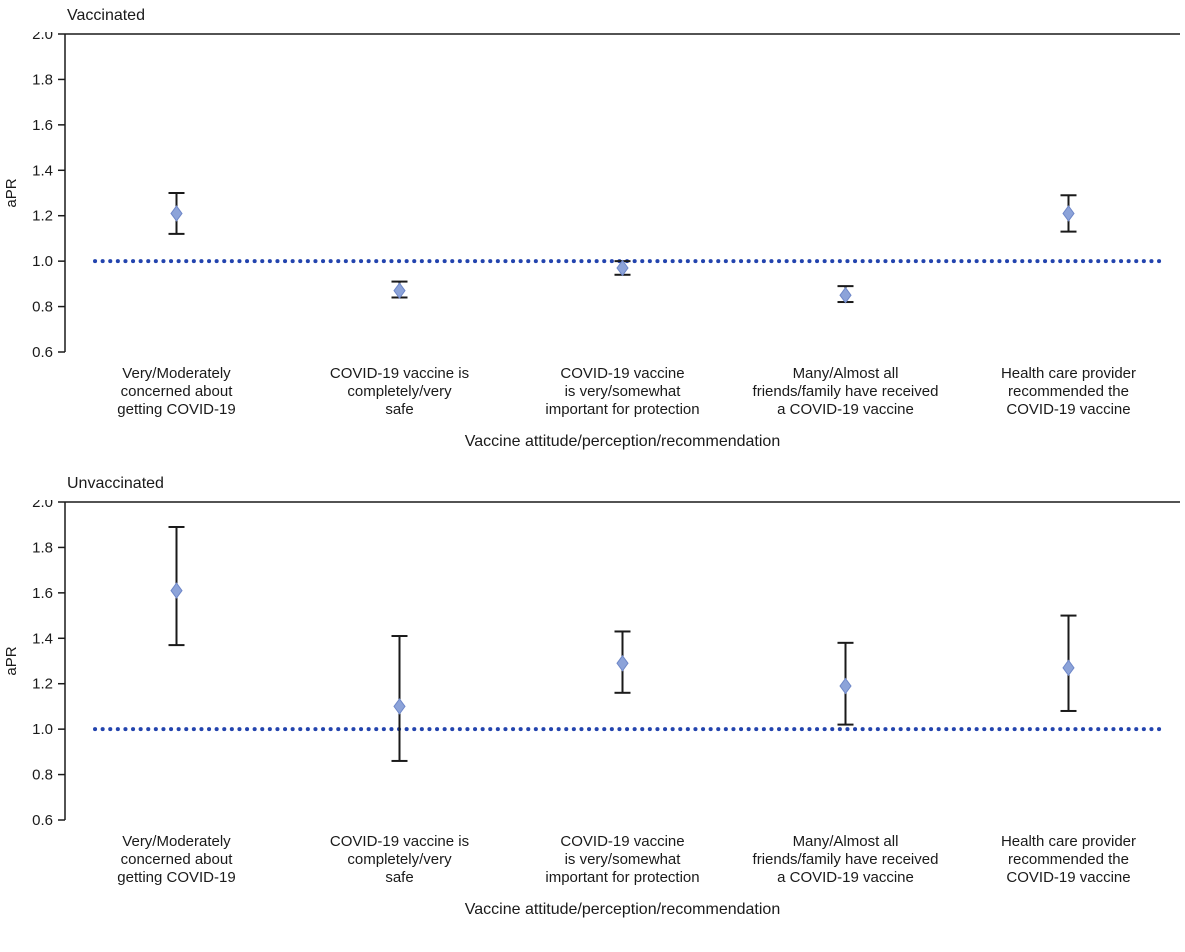 The width and height of the screenshot is (1185, 952). Describe the element at coordinates (115, 483) in the screenshot. I see `panel-title-unvaccinated: Unvaccinated` at that location.